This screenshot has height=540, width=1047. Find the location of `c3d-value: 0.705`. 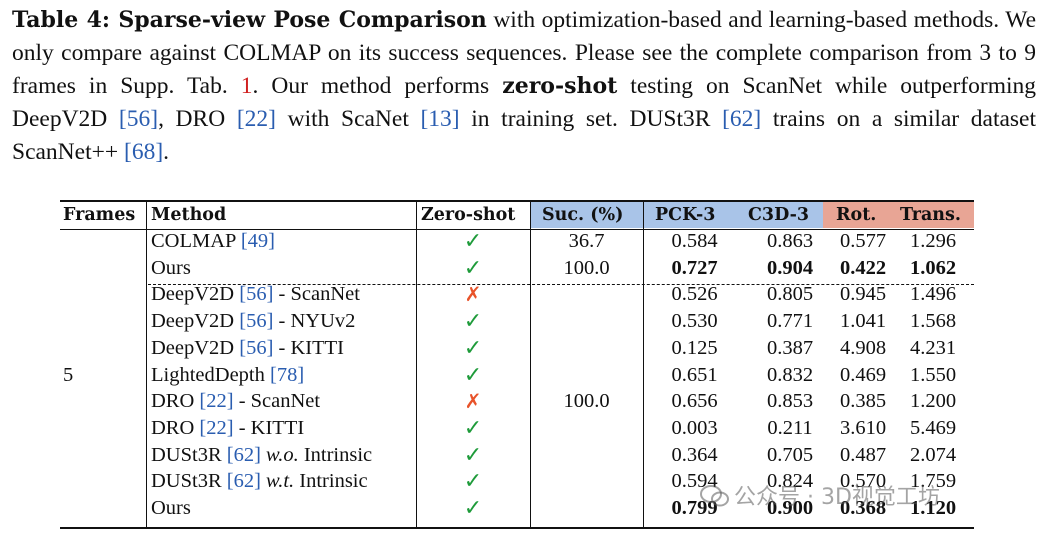

c3d-value: 0.705 is located at coordinates (790, 454).